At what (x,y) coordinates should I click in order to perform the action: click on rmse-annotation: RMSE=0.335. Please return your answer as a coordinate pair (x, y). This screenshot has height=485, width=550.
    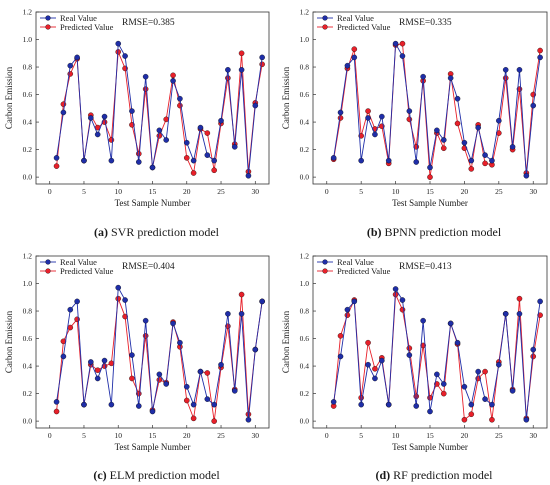
    Looking at the image, I should click on (425, 23).